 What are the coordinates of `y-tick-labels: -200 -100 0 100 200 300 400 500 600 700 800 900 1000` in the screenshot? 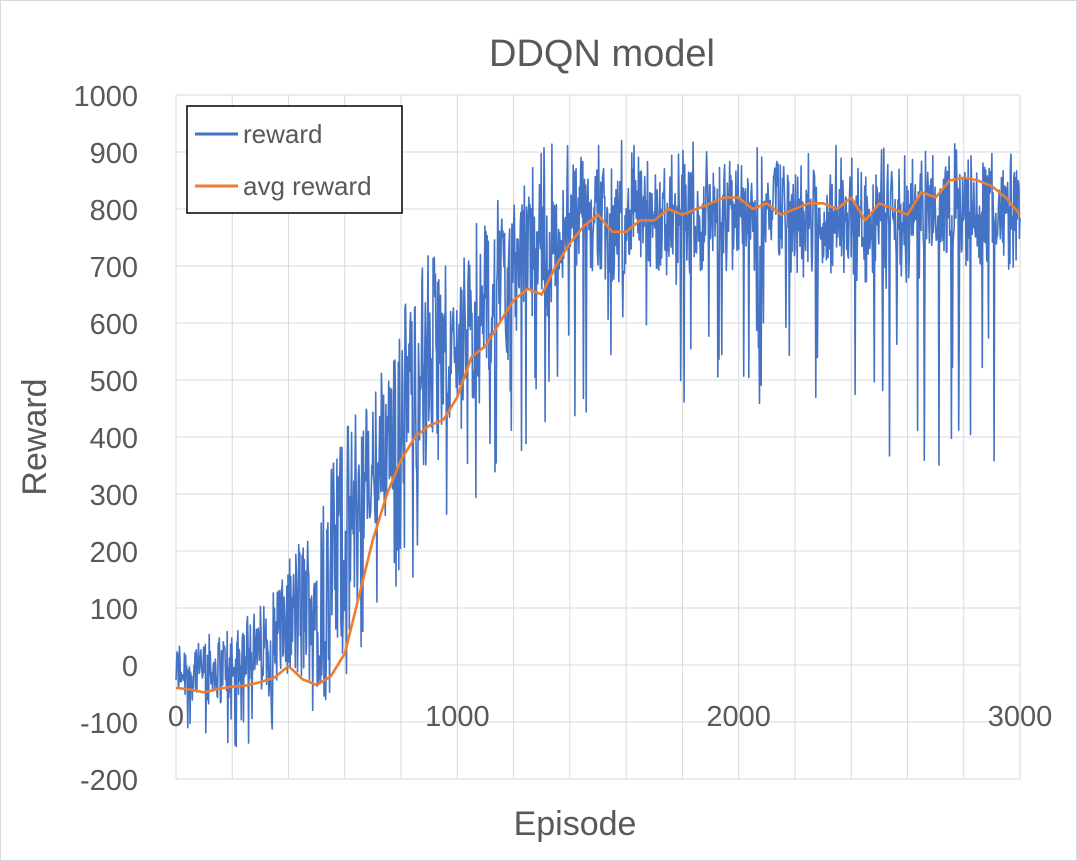 It's located at (105, 439).